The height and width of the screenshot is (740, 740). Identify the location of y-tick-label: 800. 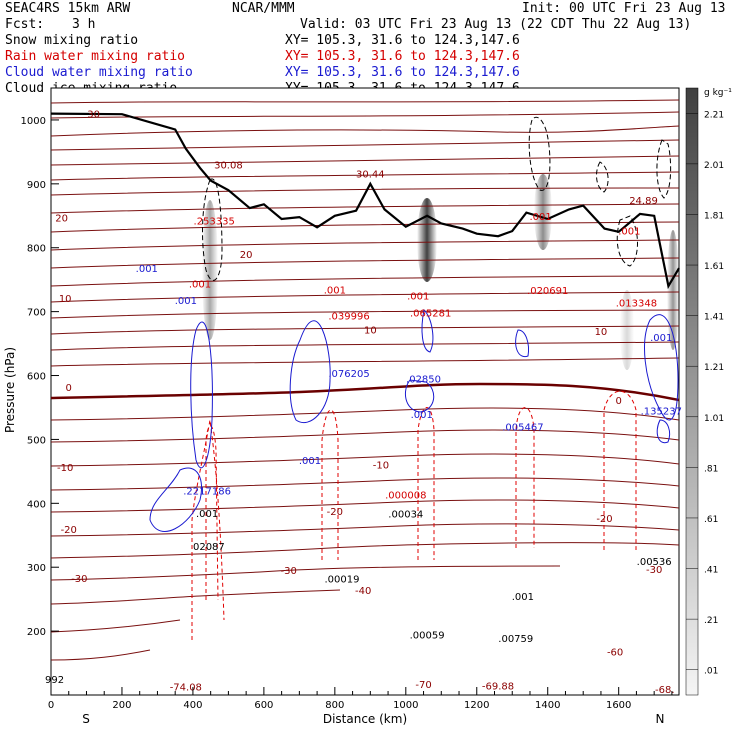
(36, 249).